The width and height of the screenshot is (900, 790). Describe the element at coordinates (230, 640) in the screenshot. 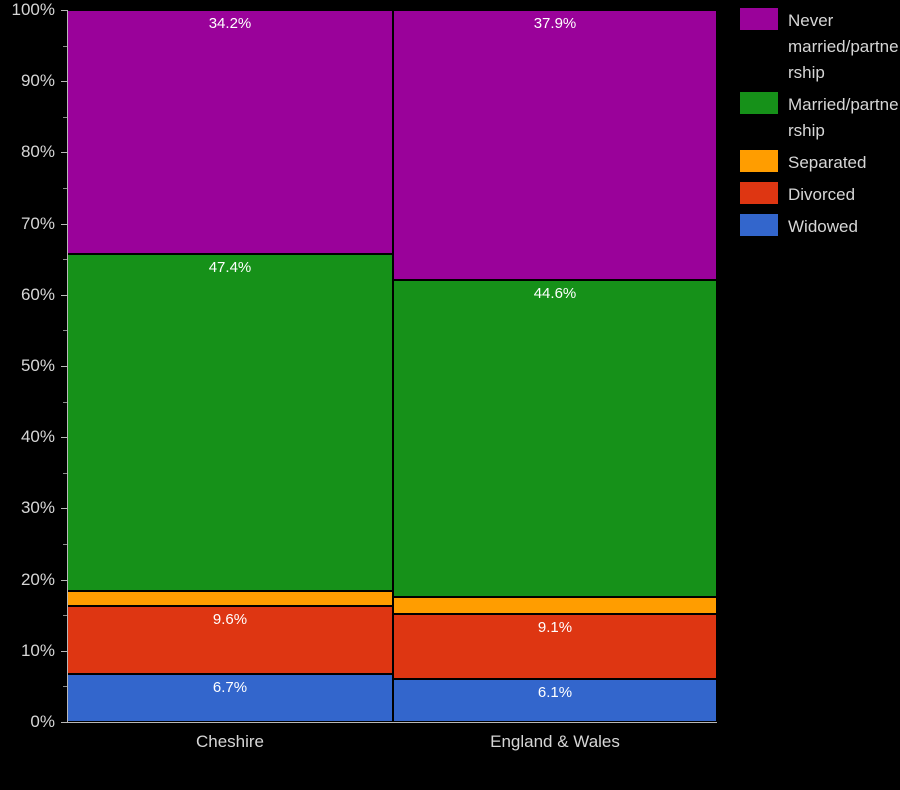

I see `bar-segment: 9.6%` at that location.